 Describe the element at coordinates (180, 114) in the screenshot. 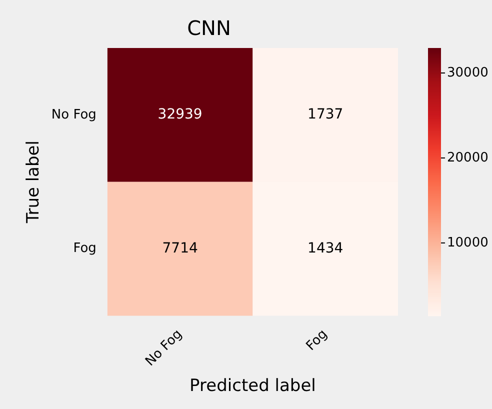

I see `data-label: 32939` at that location.